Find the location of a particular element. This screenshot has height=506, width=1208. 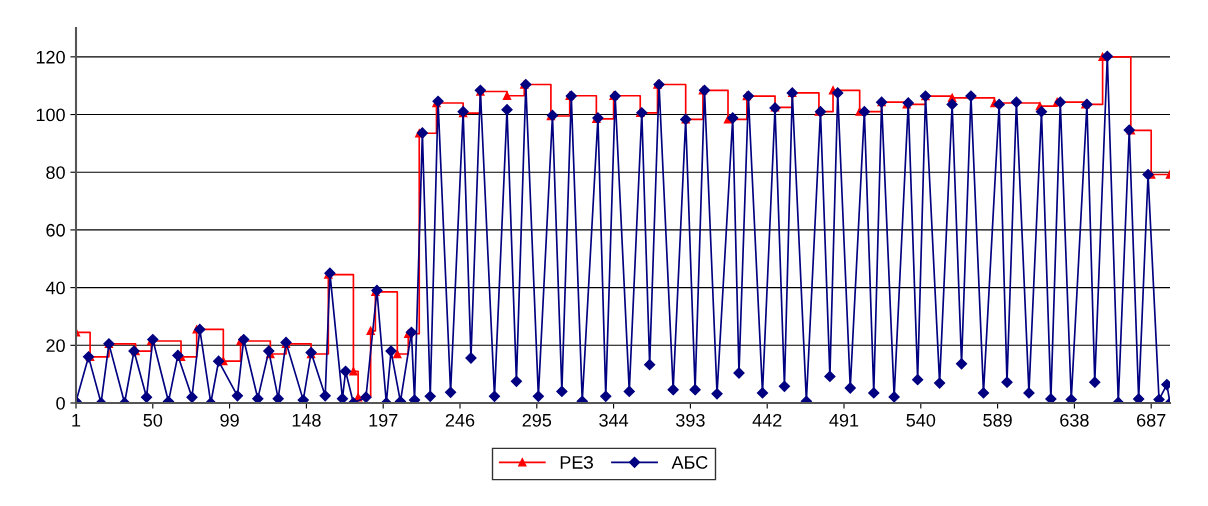

x-tick-label: 589 is located at coordinates (997, 420).